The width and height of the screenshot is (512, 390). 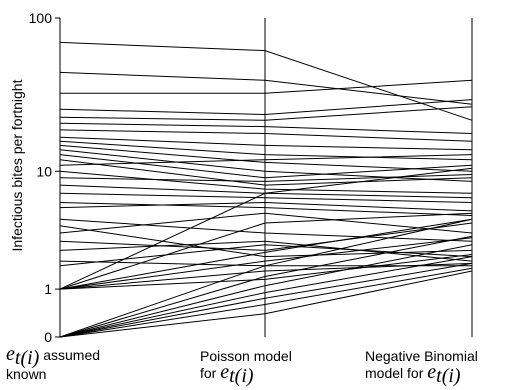 What do you see at coordinates (44, 171) in the screenshot?
I see `y-tick-label: 10` at bounding box center [44, 171].